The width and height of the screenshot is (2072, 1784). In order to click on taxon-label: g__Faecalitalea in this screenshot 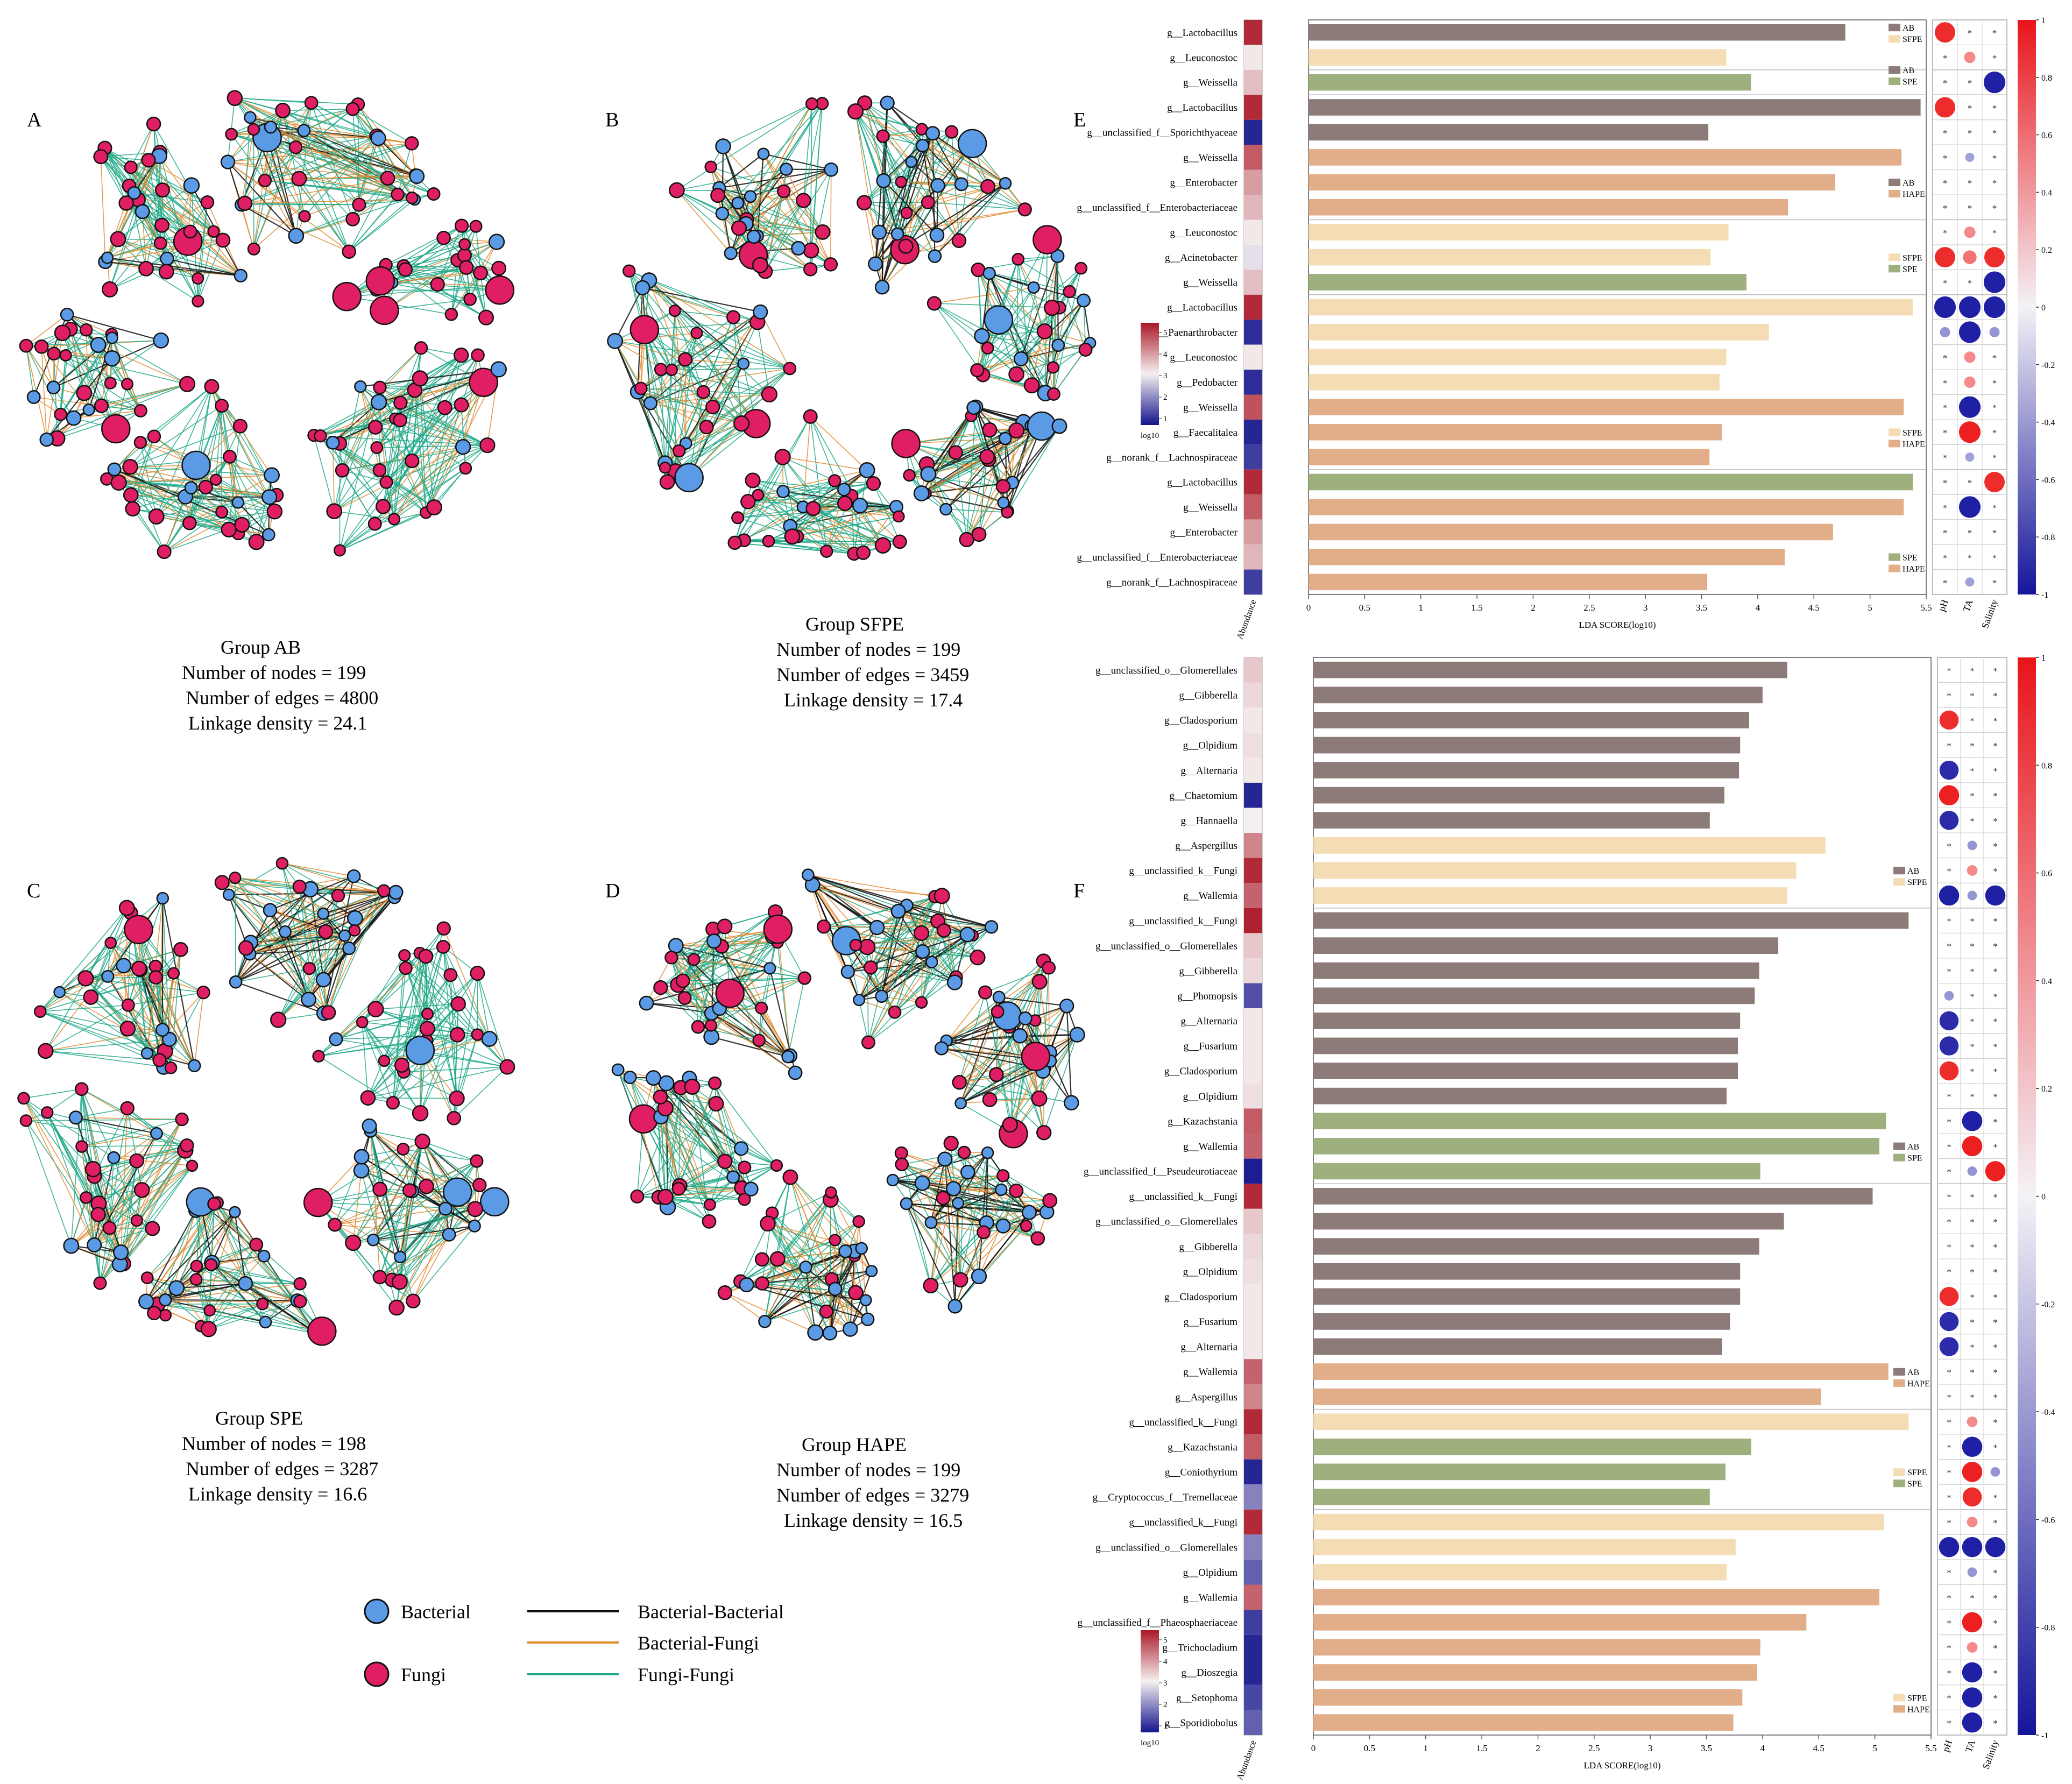, I will do `click(1205, 432)`.